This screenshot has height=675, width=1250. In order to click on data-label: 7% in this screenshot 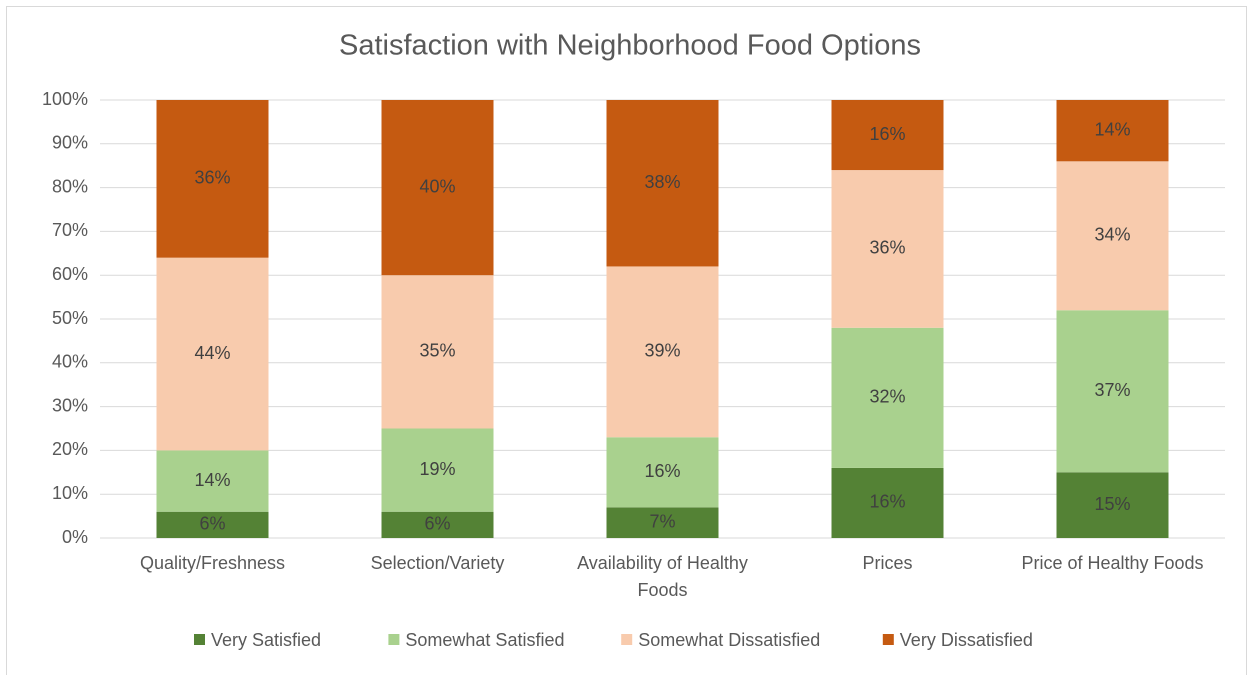, I will do `click(662, 521)`.